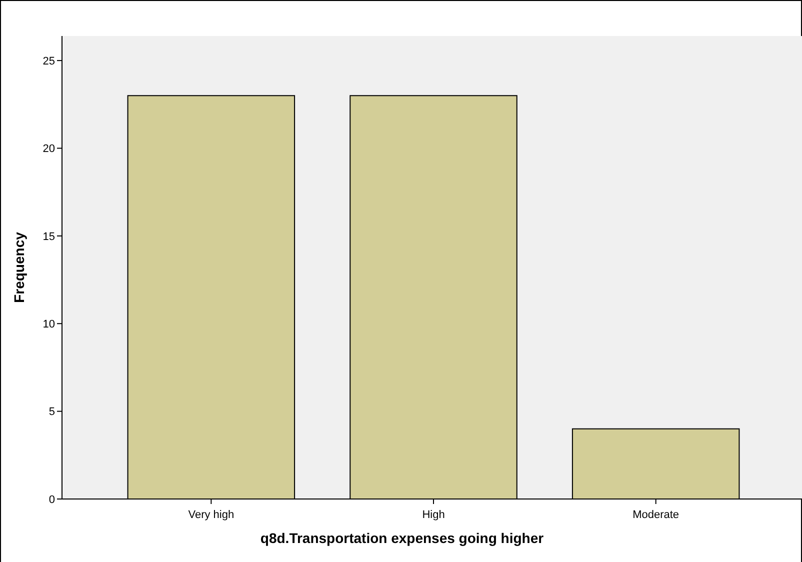 Image resolution: width=802 pixels, height=562 pixels. What do you see at coordinates (48, 236) in the screenshot?
I see `y-tick-label: 15` at bounding box center [48, 236].